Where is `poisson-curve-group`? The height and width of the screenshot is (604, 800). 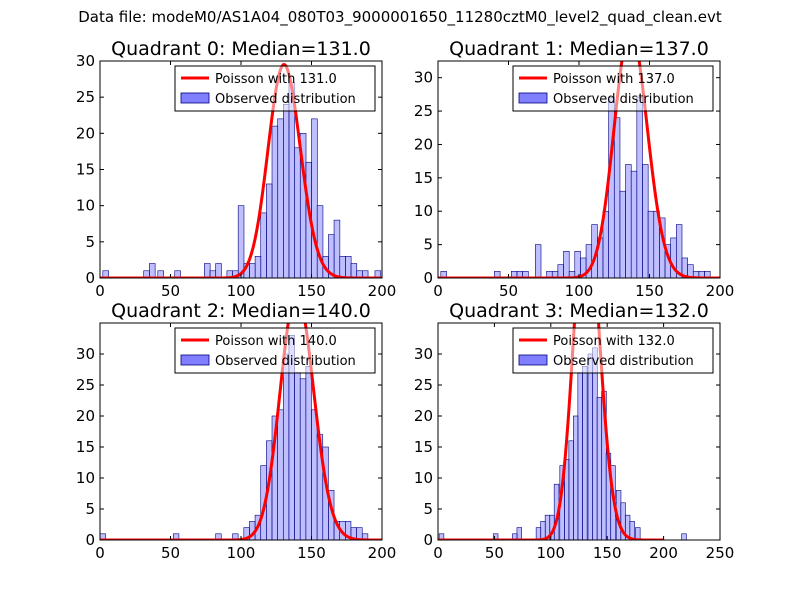 poisson-curve-group is located at coordinates (241, 170).